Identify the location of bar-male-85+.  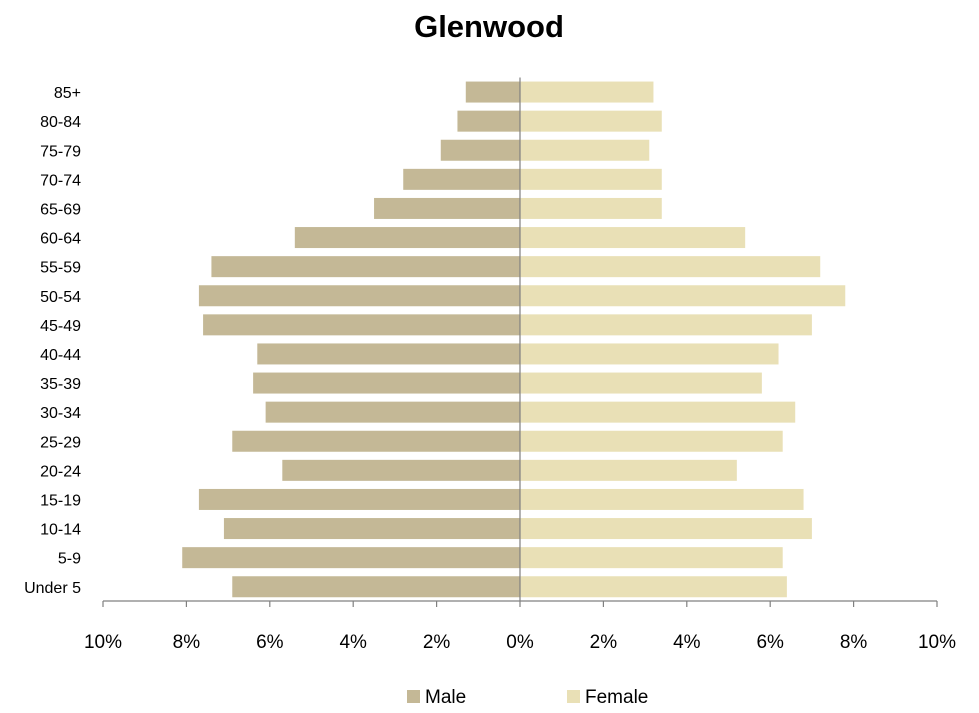
(492, 92).